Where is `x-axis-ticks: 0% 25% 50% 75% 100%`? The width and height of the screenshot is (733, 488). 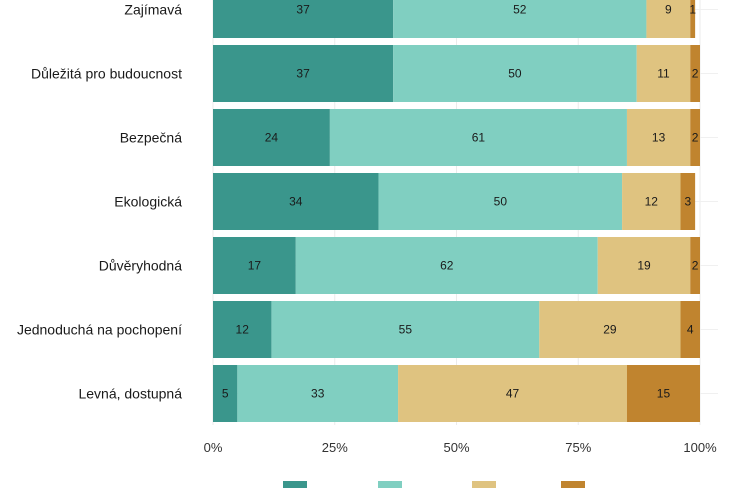
x-axis-ticks: 0% 25% 50% 75% 100% is located at coordinates (460, 447).